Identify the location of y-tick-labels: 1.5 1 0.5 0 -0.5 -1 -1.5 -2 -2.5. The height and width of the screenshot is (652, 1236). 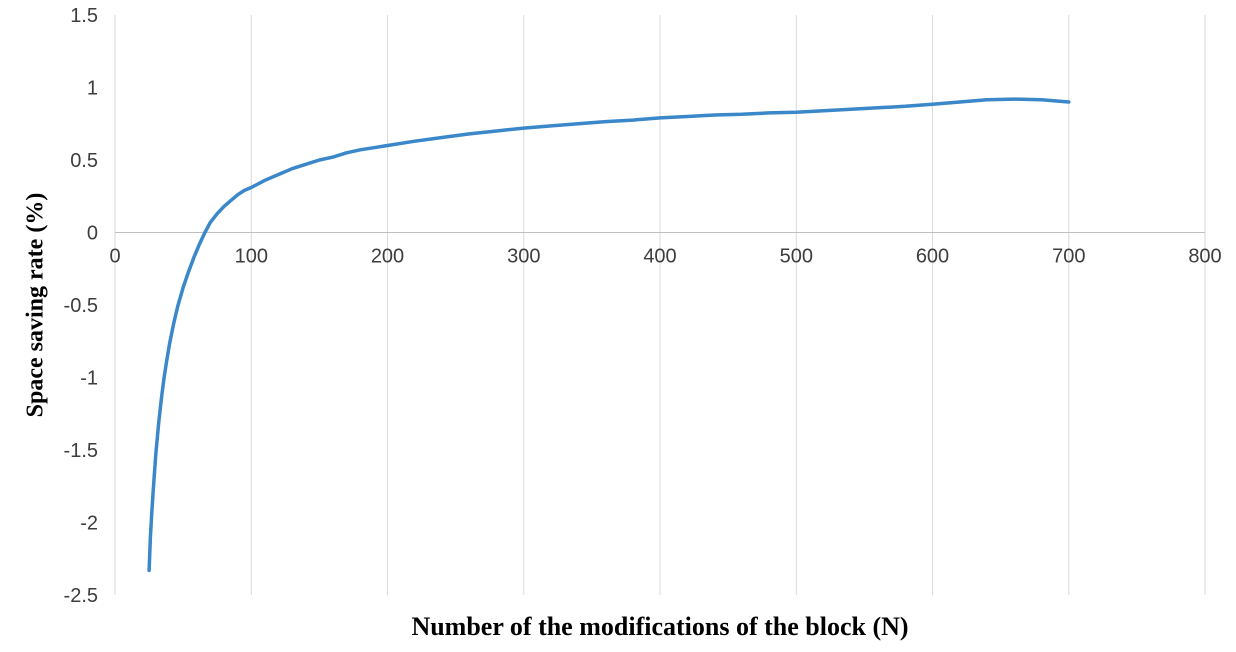
(81, 306).